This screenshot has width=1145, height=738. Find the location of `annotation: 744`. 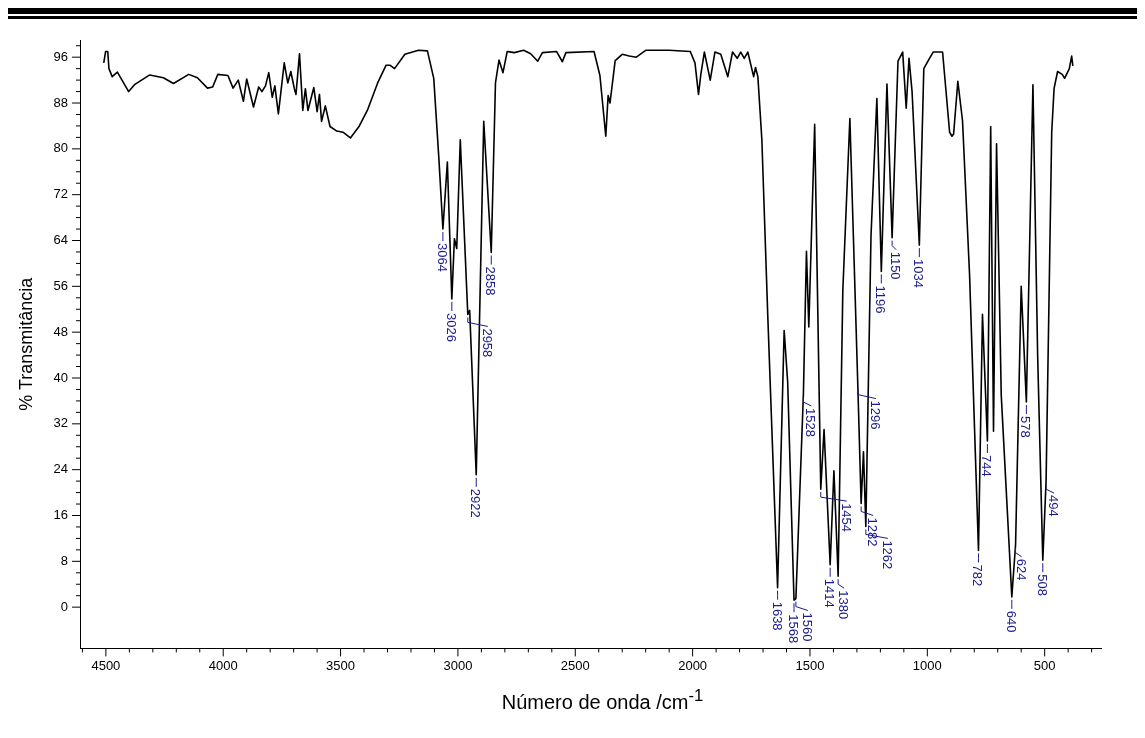

annotation: 744 is located at coordinates (987, 466).